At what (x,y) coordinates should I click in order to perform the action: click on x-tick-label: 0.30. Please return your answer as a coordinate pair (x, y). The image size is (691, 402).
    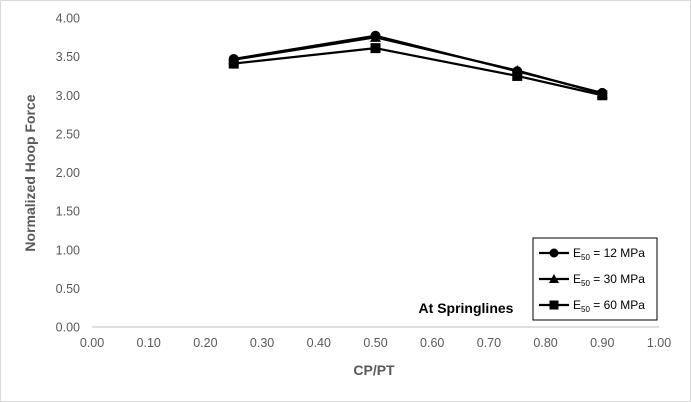
    Looking at the image, I should click on (262, 343).